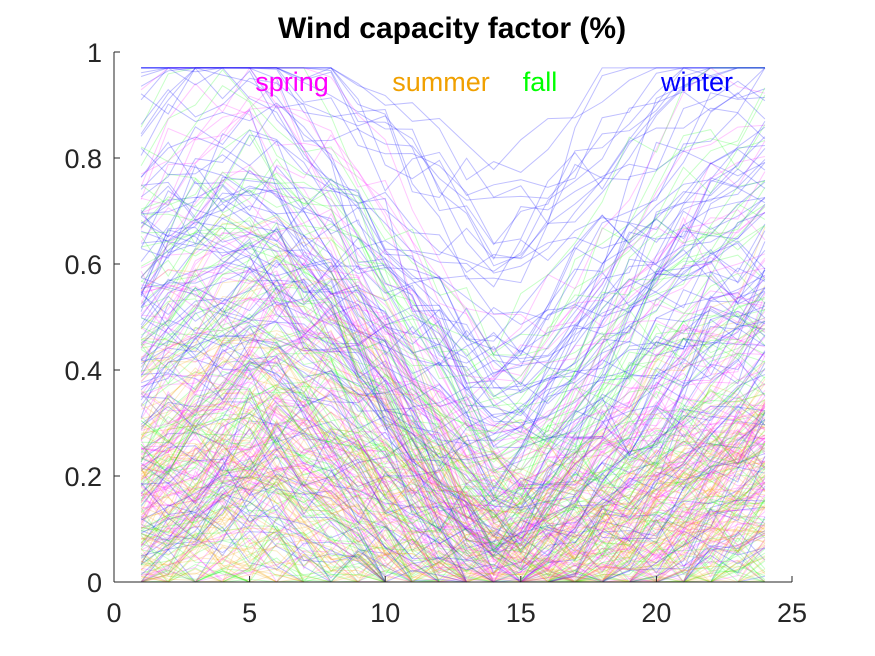 The image size is (875, 656). I want to click on y-tick-label: 0, so click(94, 583).